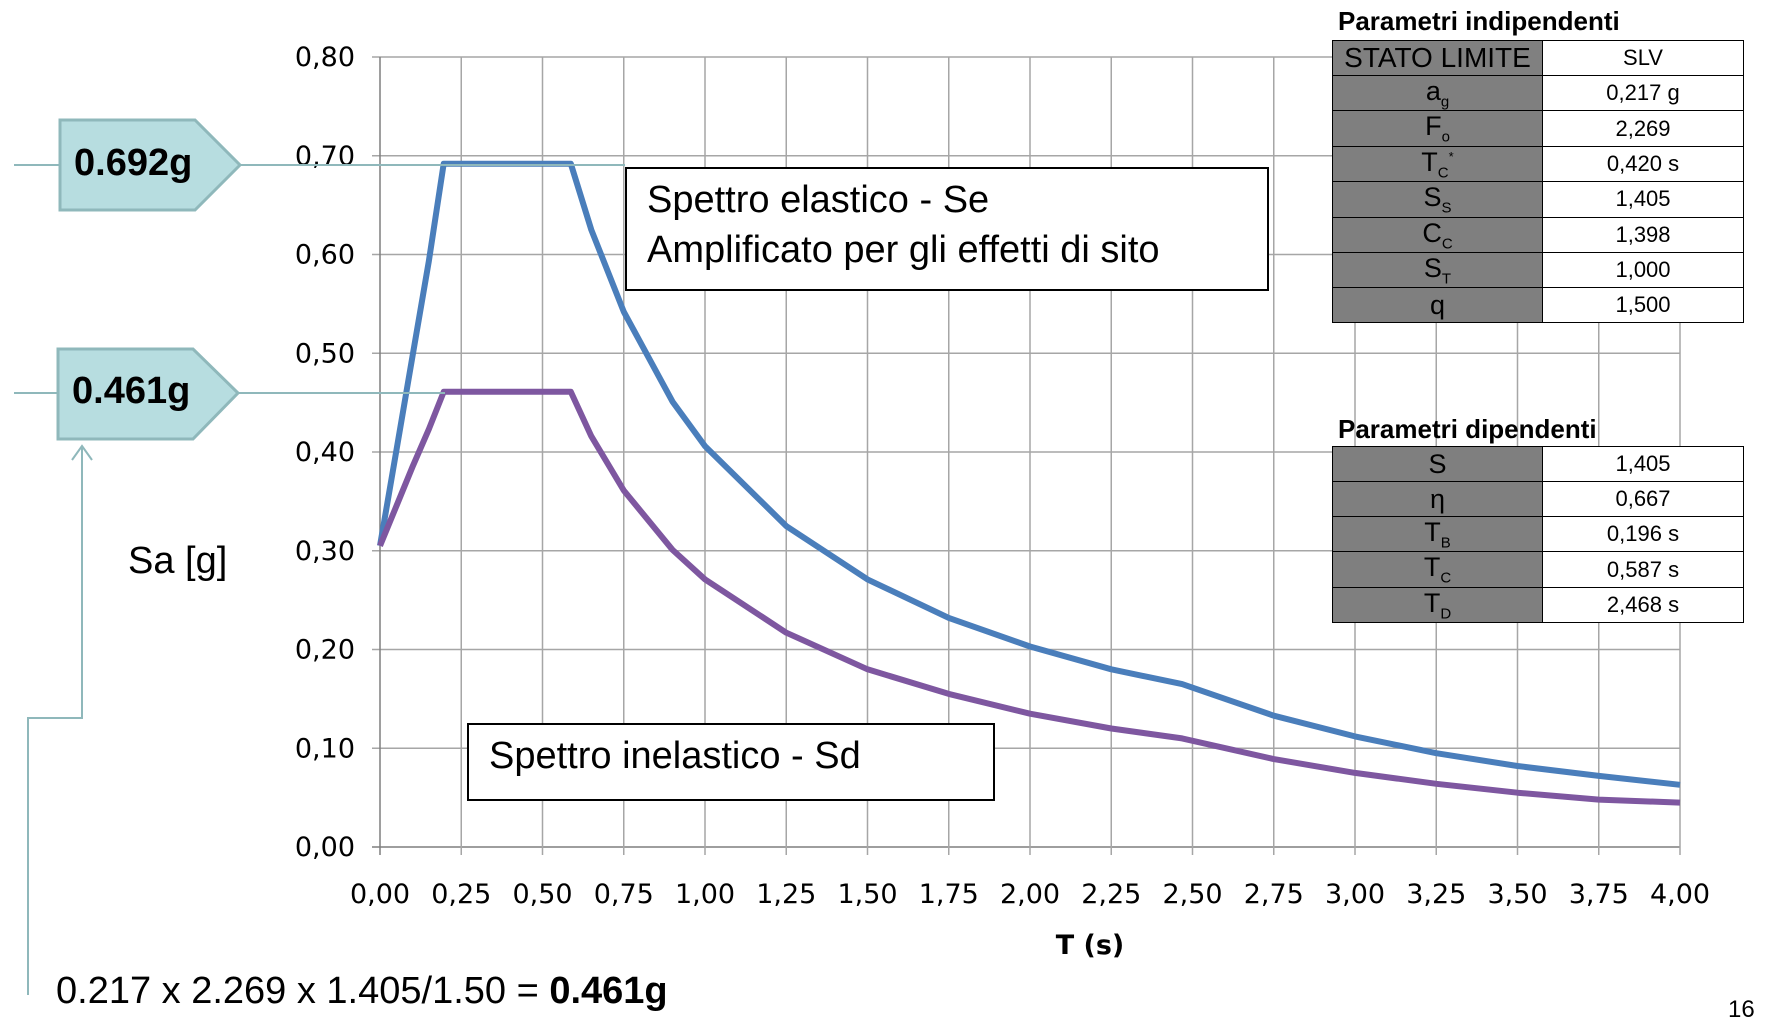  What do you see at coordinates (1643, 234) in the screenshot?
I see `independent-param-value: 1,398` at bounding box center [1643, 234].